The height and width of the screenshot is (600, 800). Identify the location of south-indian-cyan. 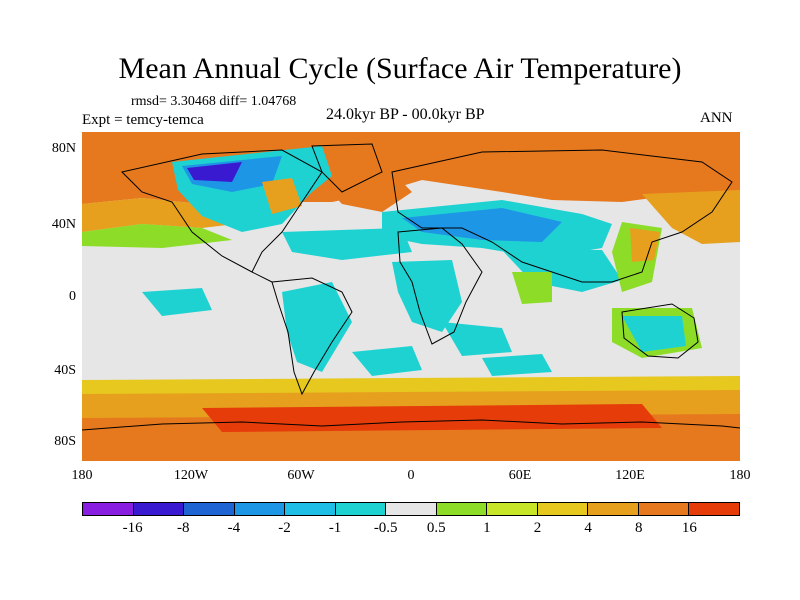
(517, 365).